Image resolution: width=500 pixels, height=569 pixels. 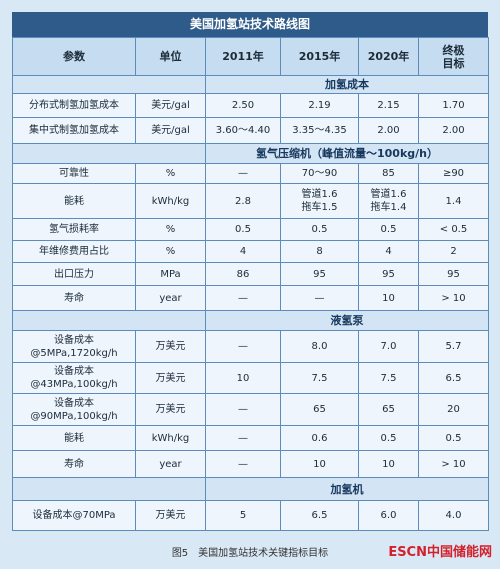 I want to click on data-row: 可靠性% —70～90 85 ≥90, so click(x=250, y=173).